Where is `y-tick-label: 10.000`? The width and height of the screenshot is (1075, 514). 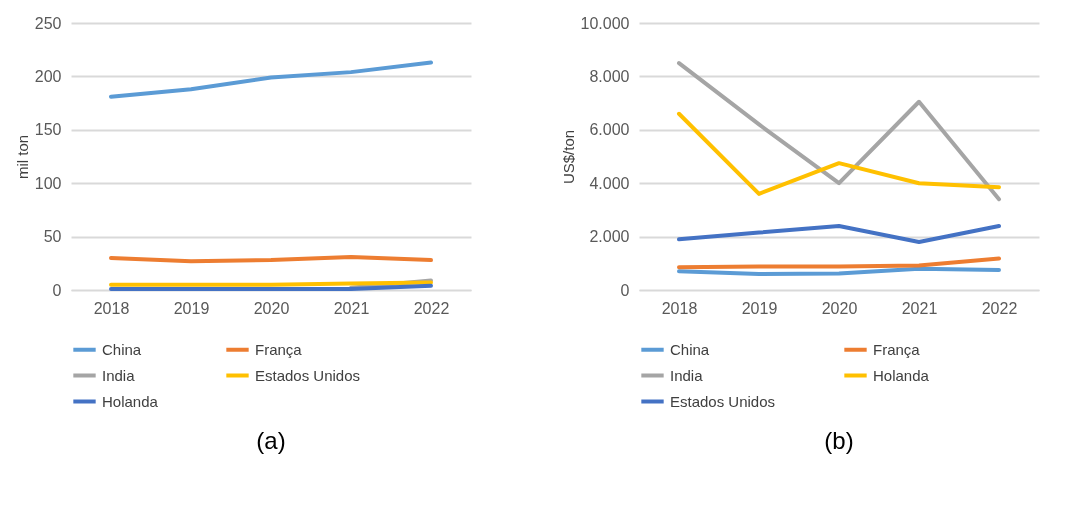 y-tick-label: 10.000 is located at coordinates (605, 23).